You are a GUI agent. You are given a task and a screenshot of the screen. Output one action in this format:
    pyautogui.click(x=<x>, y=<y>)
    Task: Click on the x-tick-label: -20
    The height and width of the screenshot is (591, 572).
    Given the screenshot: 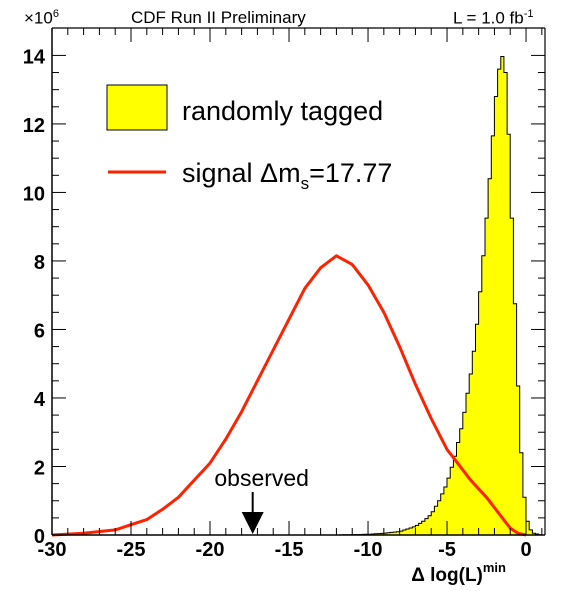 What is the action you would take?
    pyautogui.click(x=210, y=550)
    